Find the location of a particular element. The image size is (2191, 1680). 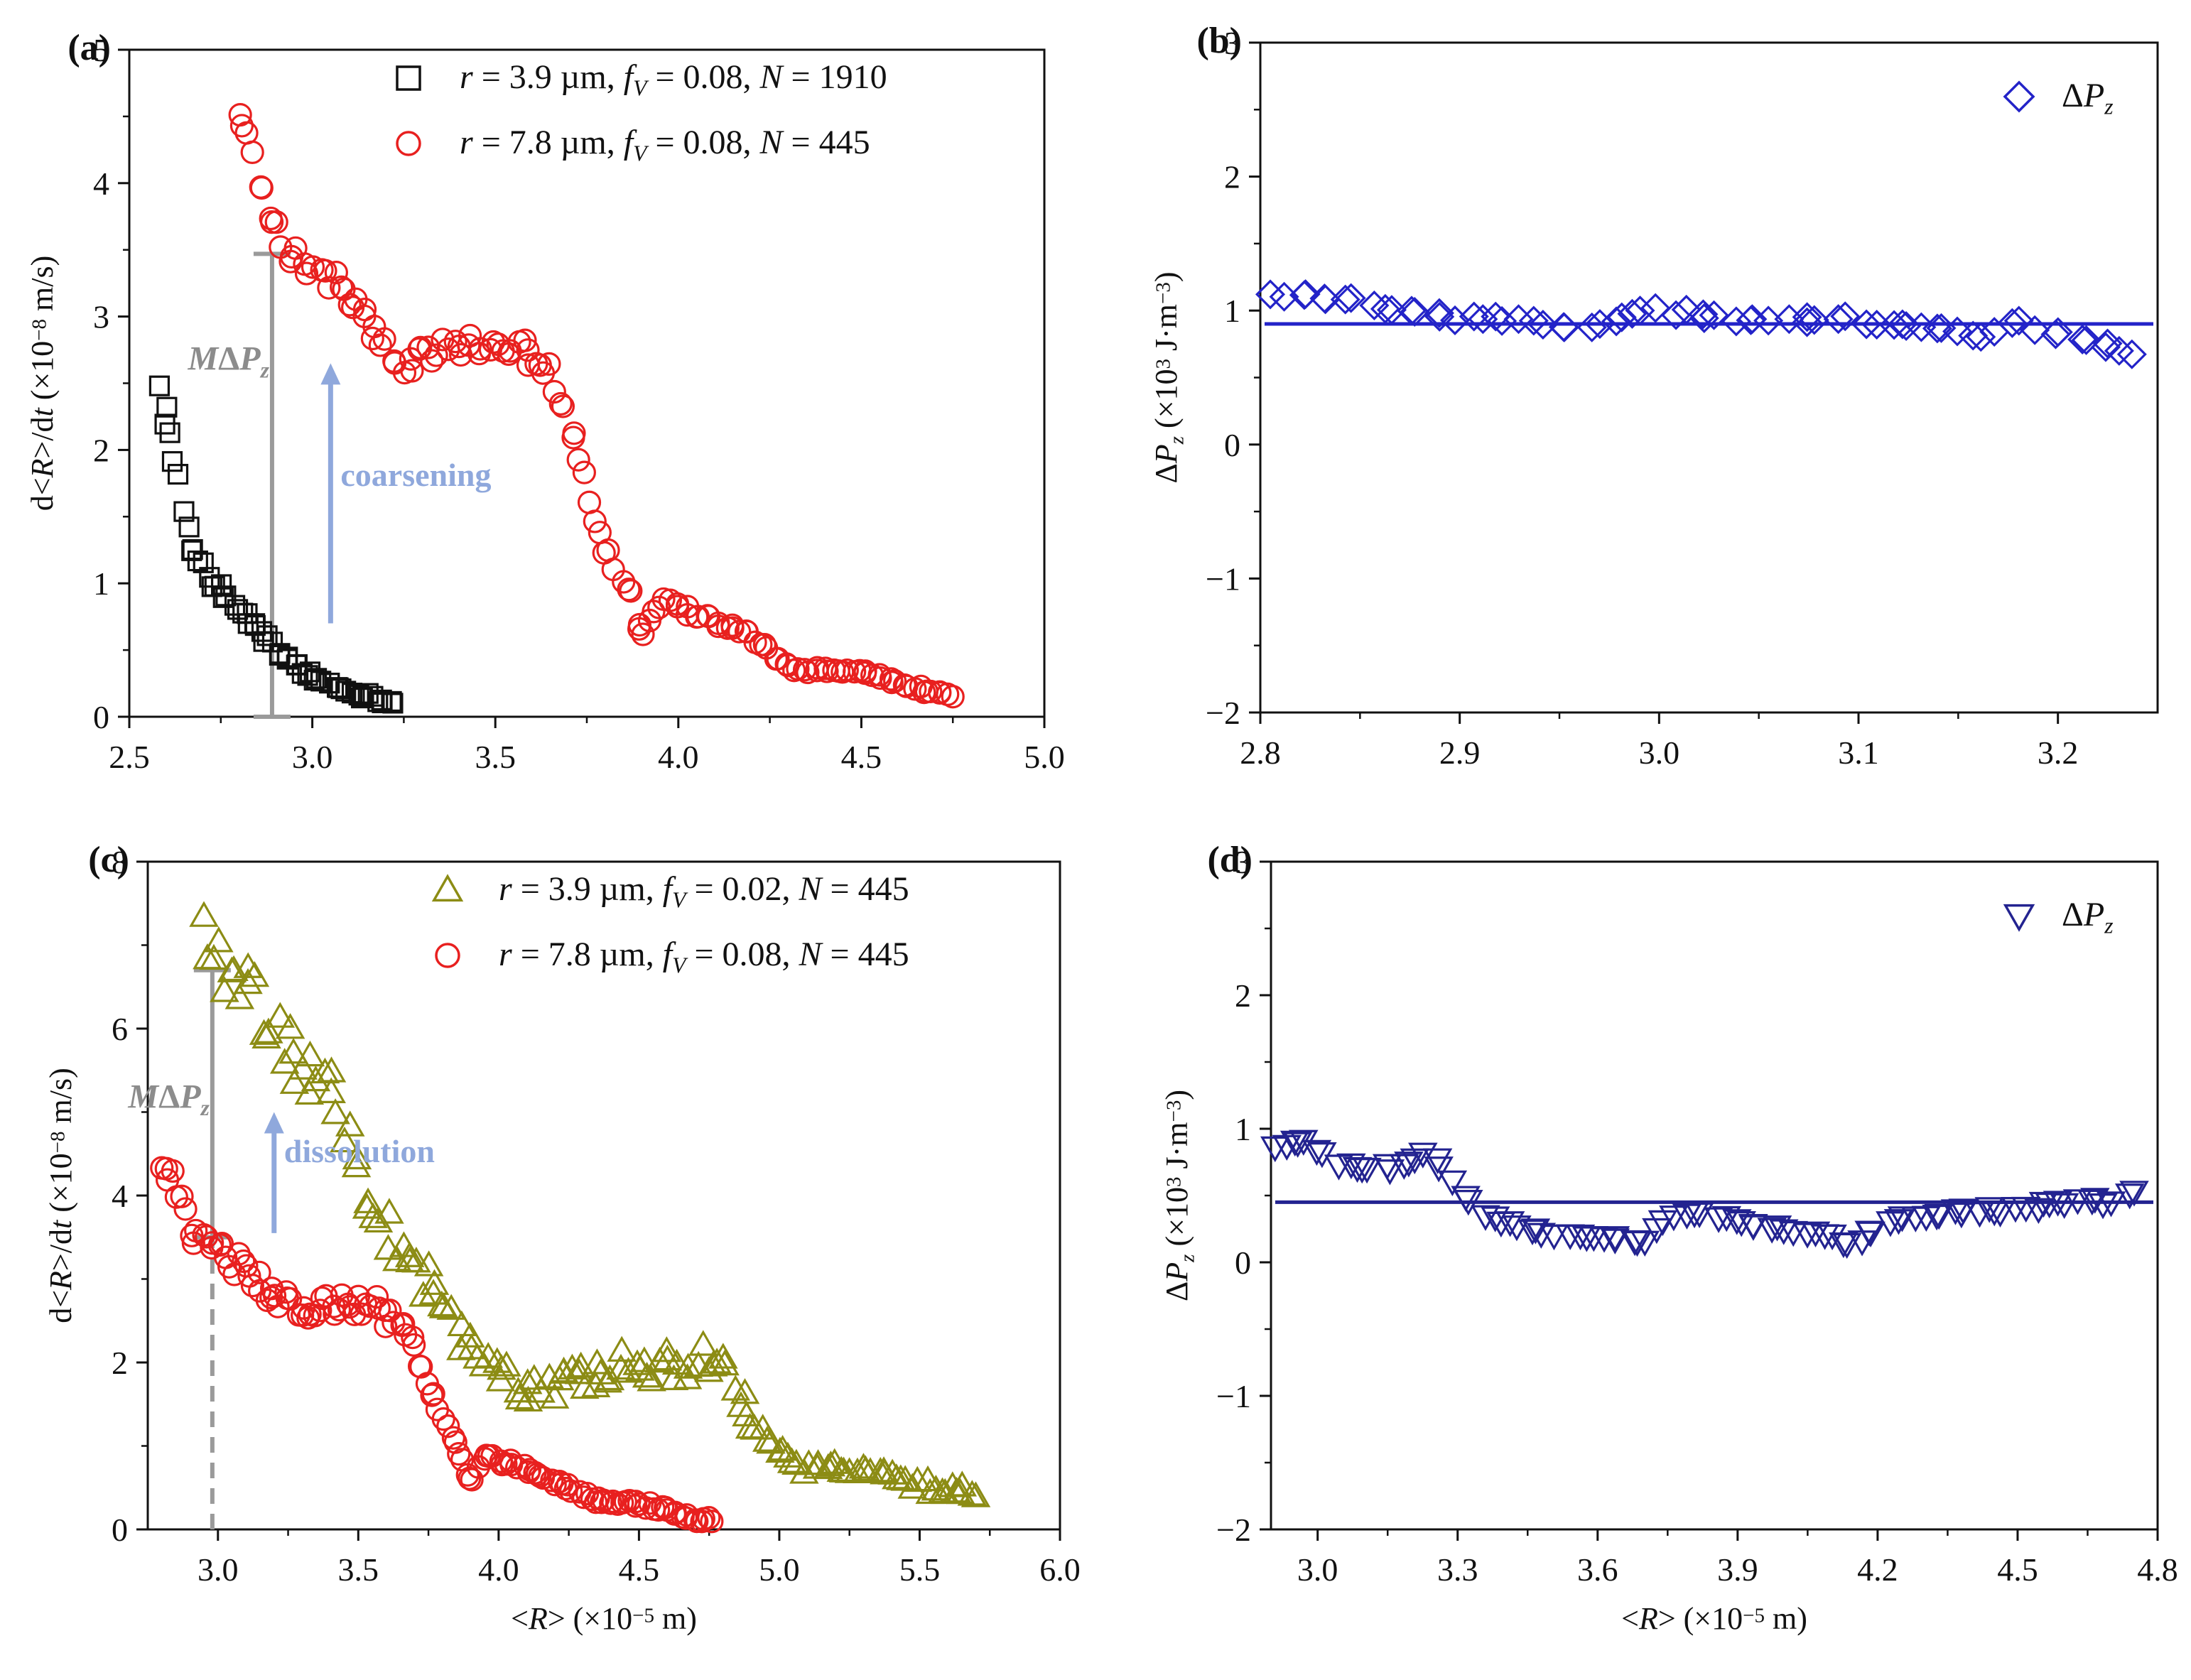

x-tick-label: 2.5 is located at coordinates (129, 757).